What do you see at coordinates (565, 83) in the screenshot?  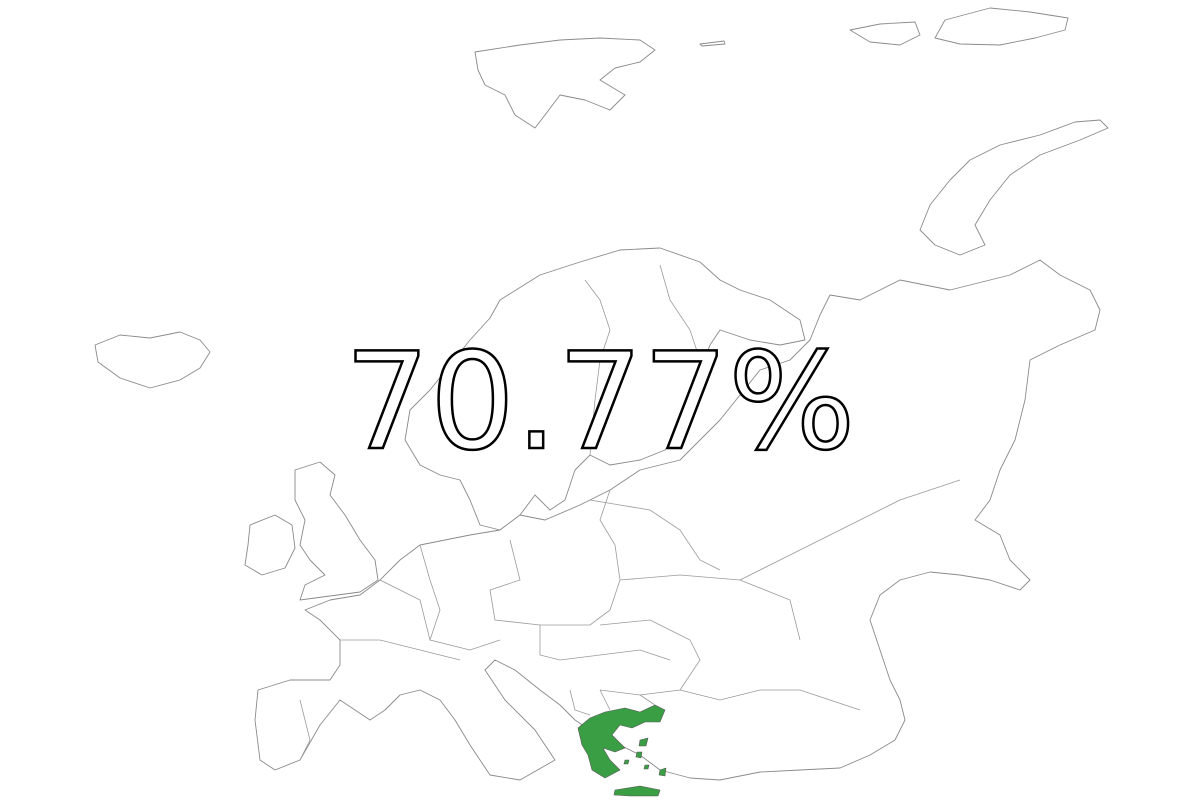 I see `svalbard` at bounding box center [565, 83].